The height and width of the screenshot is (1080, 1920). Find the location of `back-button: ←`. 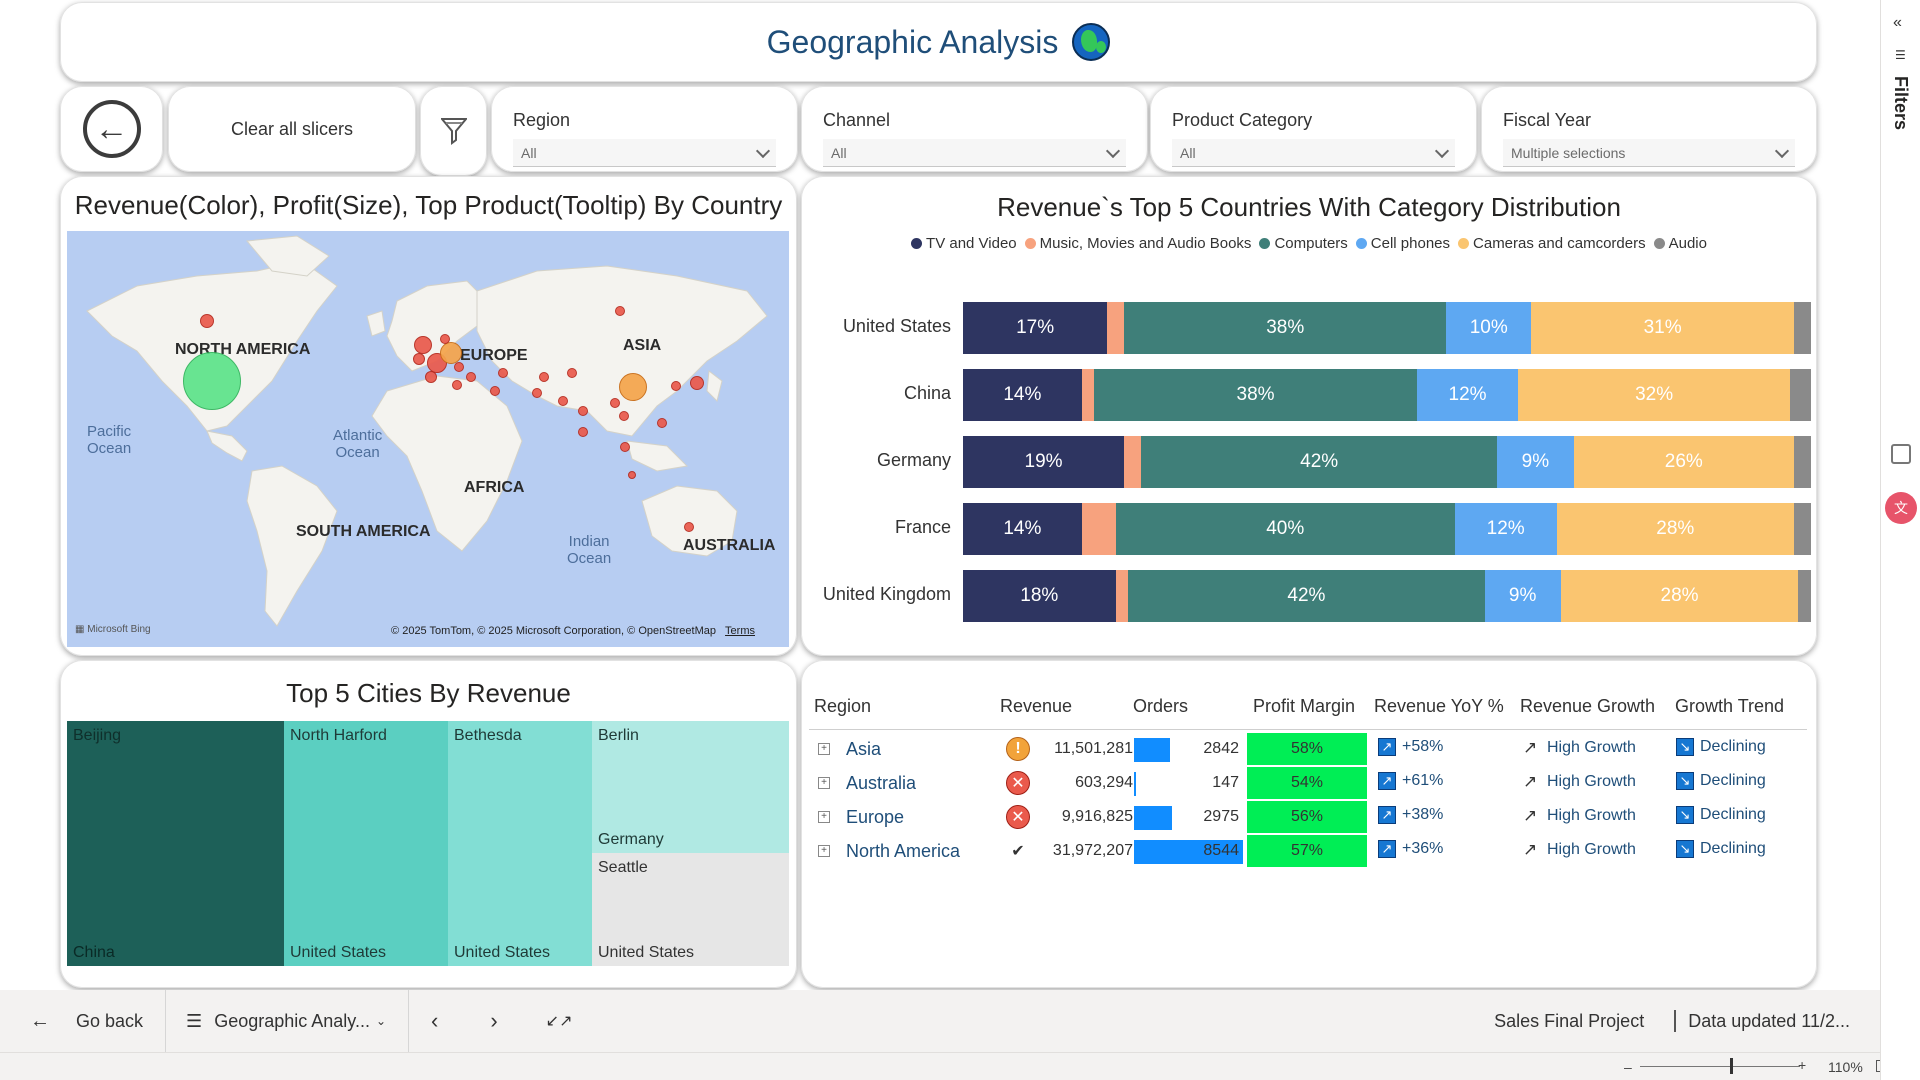

back-button: ← is located at coordinates (111, 129).